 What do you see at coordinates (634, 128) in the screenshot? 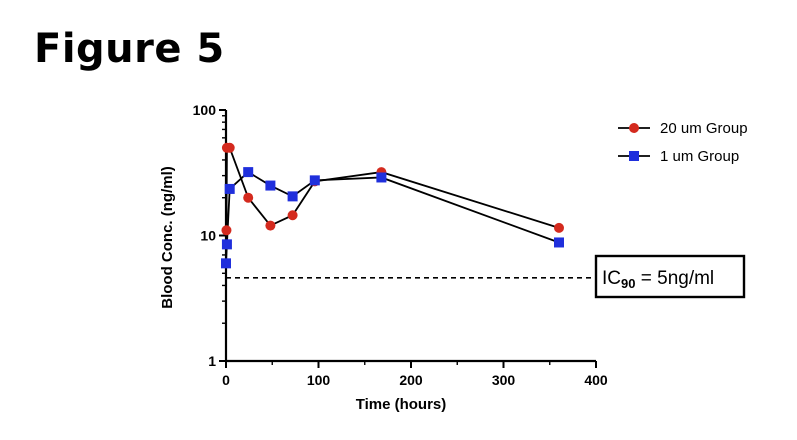
I see `legend-marker-circle` at bounding box center [634, 128].